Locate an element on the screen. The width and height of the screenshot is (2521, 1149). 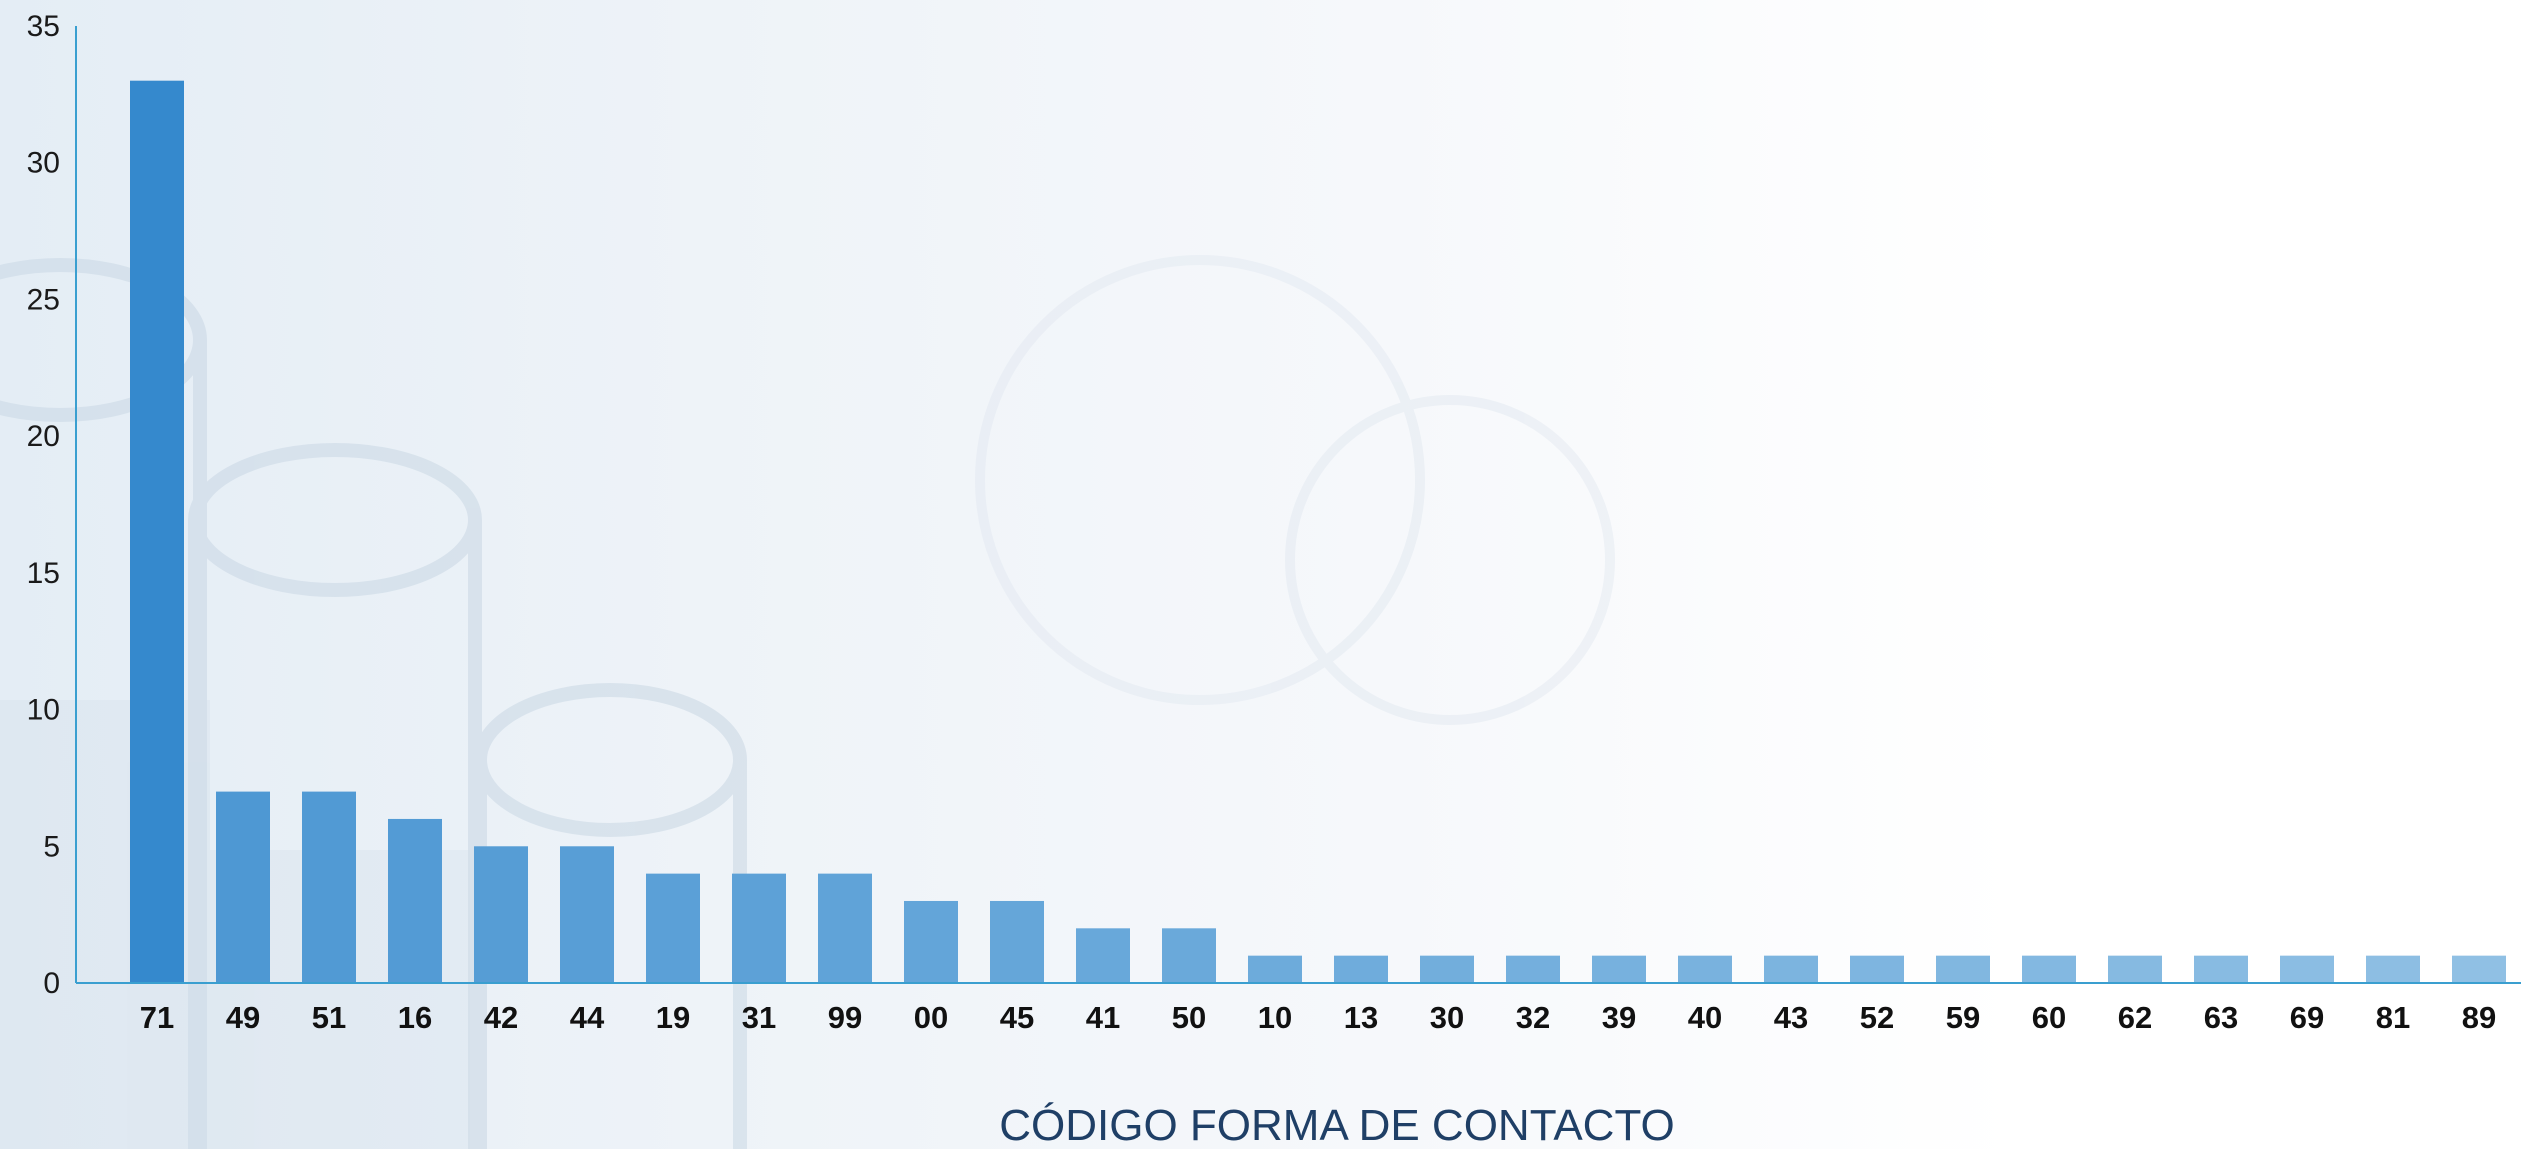
x-tick-label: 16 is located at coordinates (415, 1017).